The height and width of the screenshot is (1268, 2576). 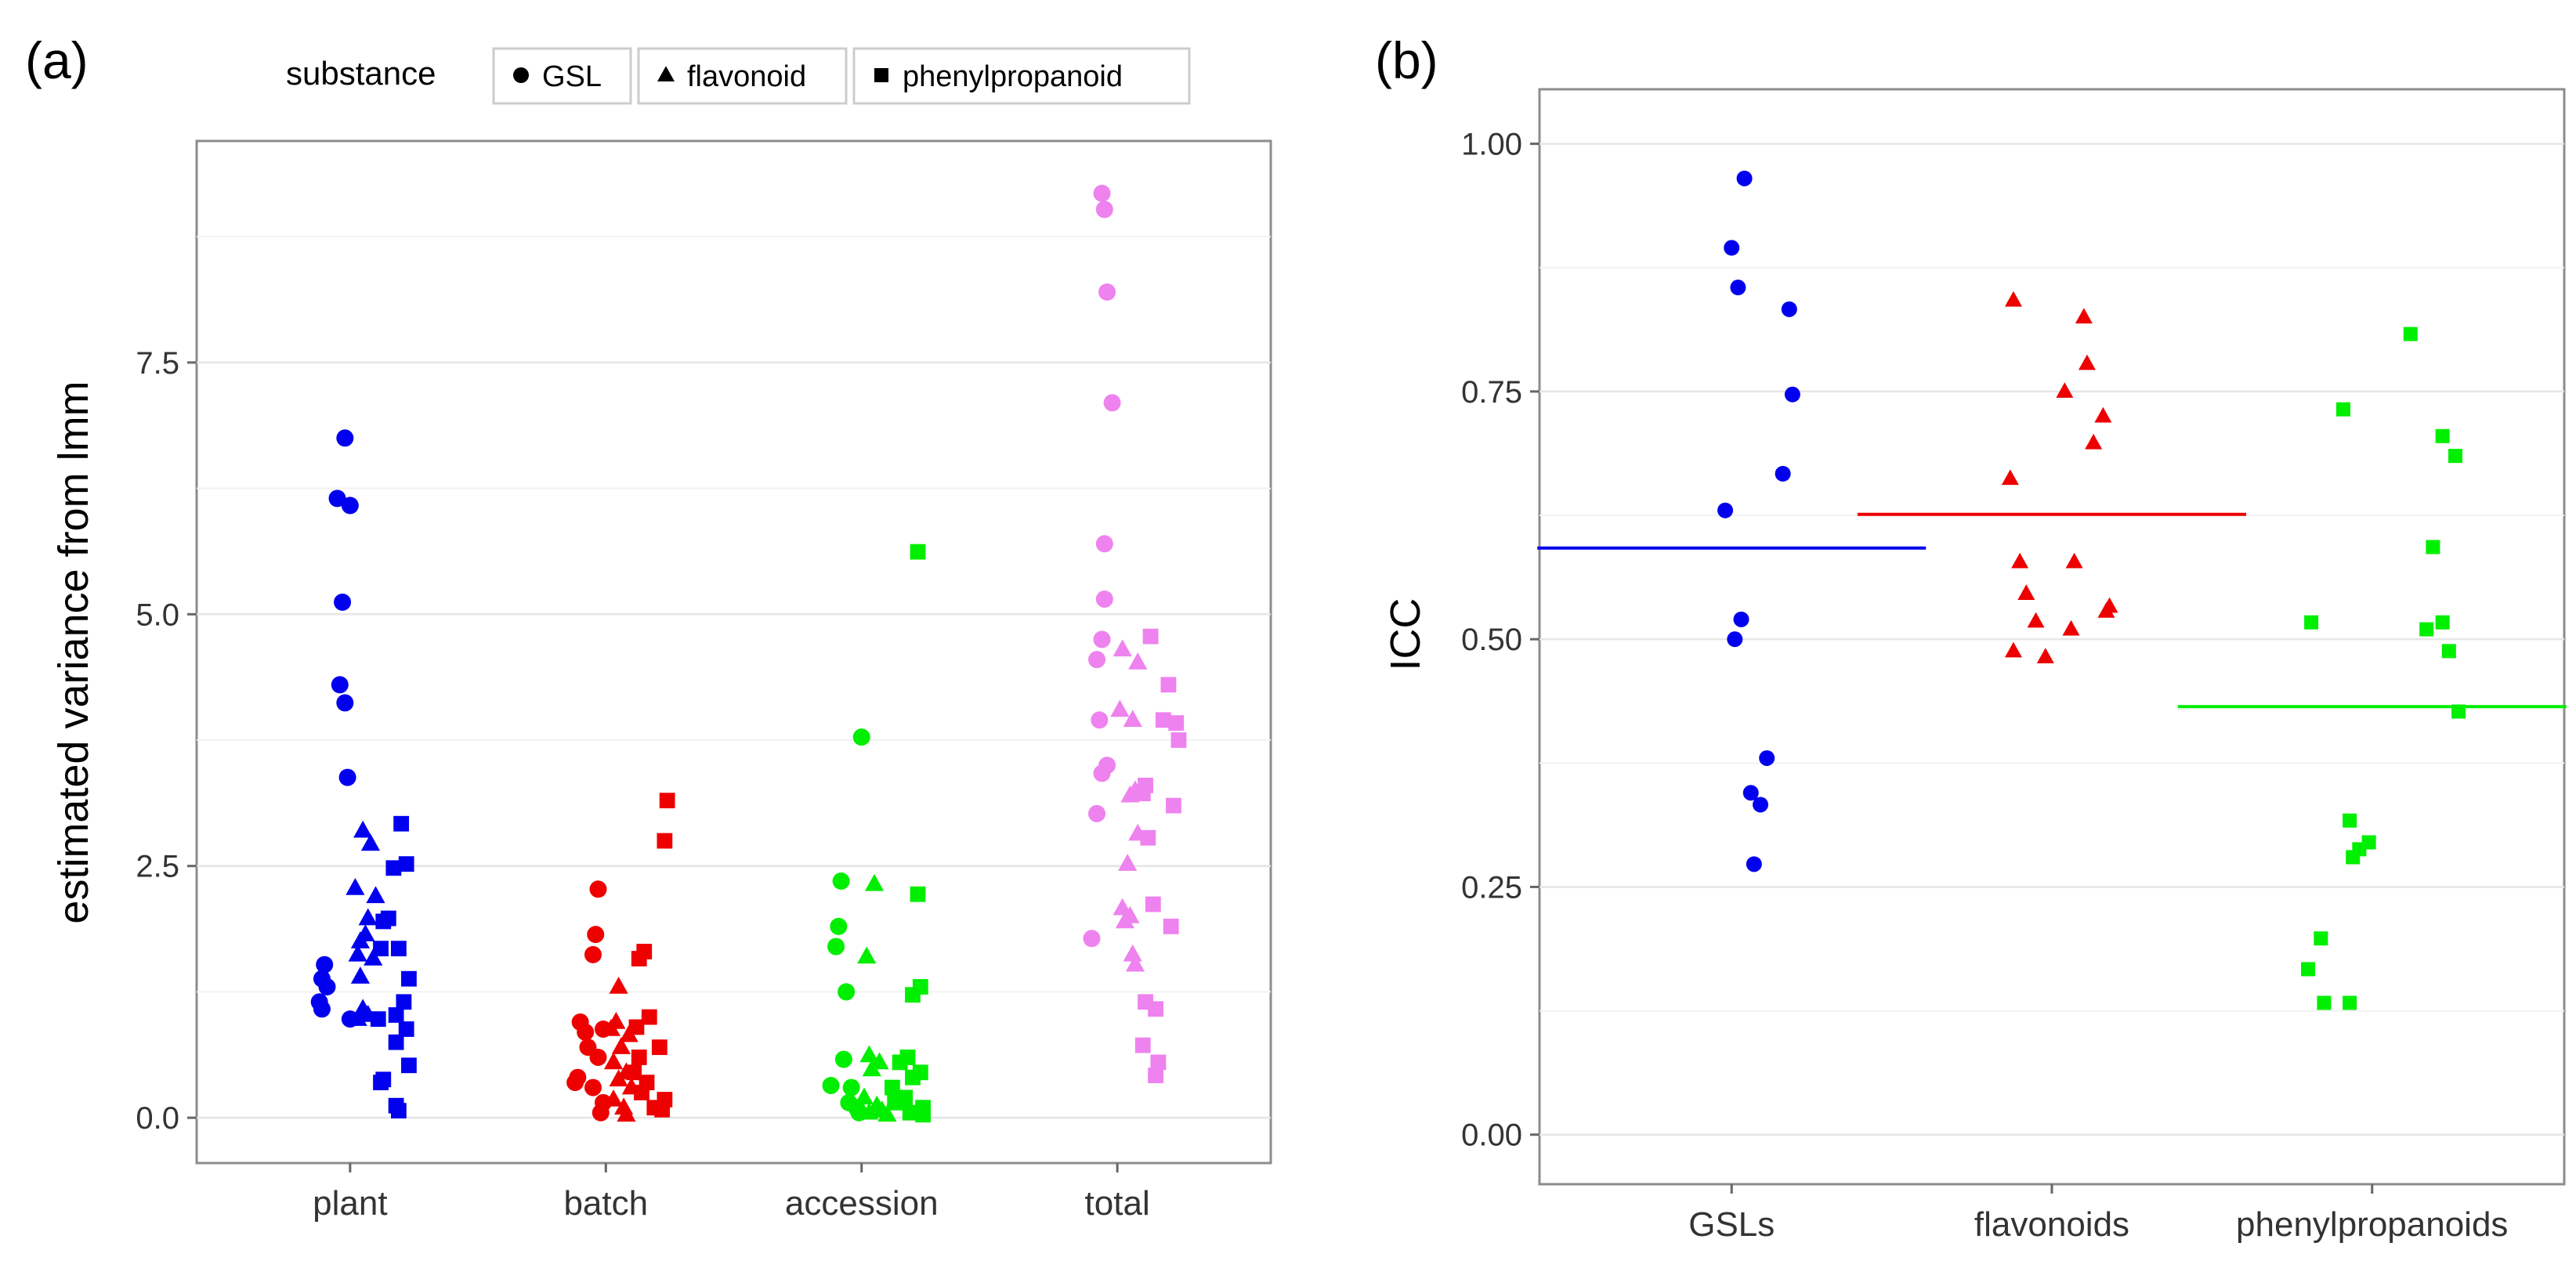 I want to click on x-tick-label-accession: accession, so click(x=862, y=1203).